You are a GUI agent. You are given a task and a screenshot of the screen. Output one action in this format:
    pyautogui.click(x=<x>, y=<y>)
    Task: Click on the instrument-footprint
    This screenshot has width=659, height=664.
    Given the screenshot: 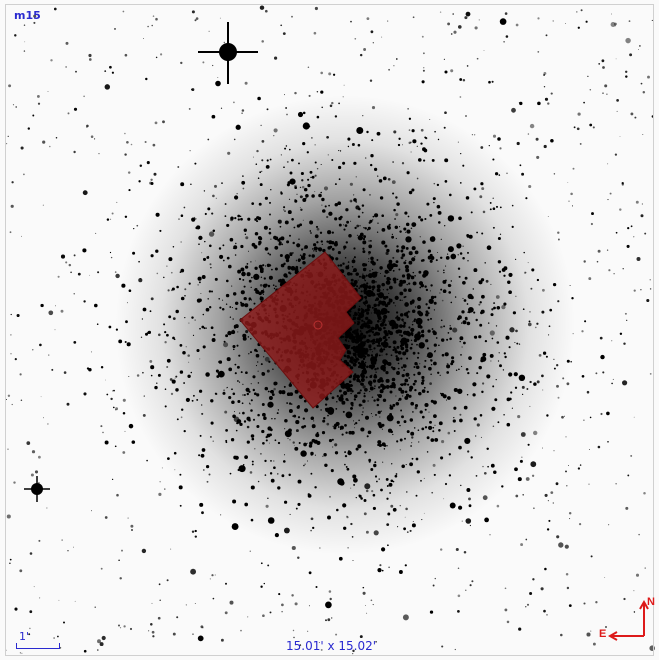 What is the action you would take?
    pyautogui.click(x=300, y=330)
    